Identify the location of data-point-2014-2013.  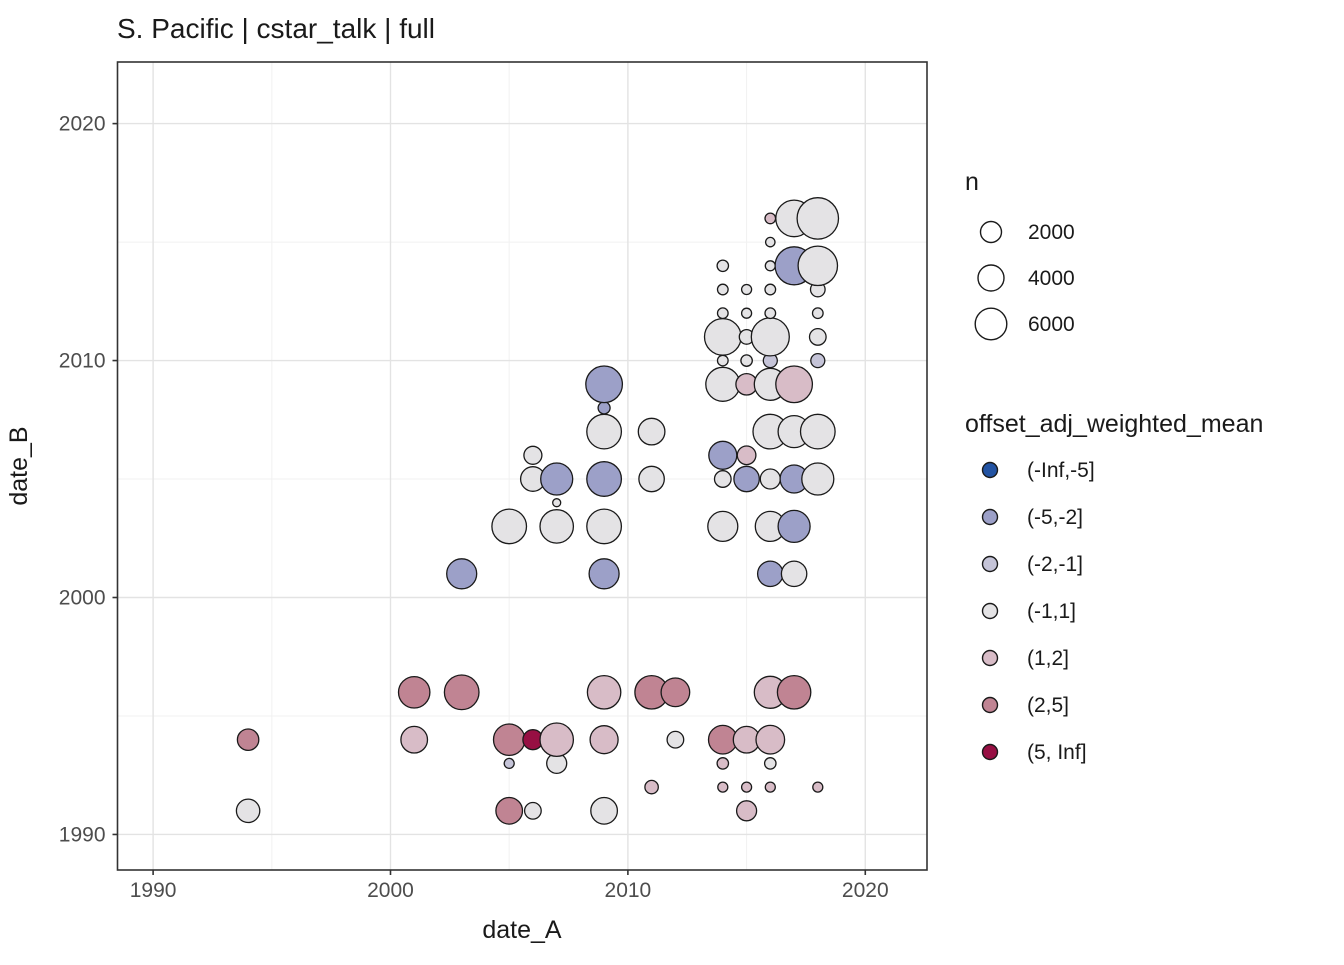
(722, 289).